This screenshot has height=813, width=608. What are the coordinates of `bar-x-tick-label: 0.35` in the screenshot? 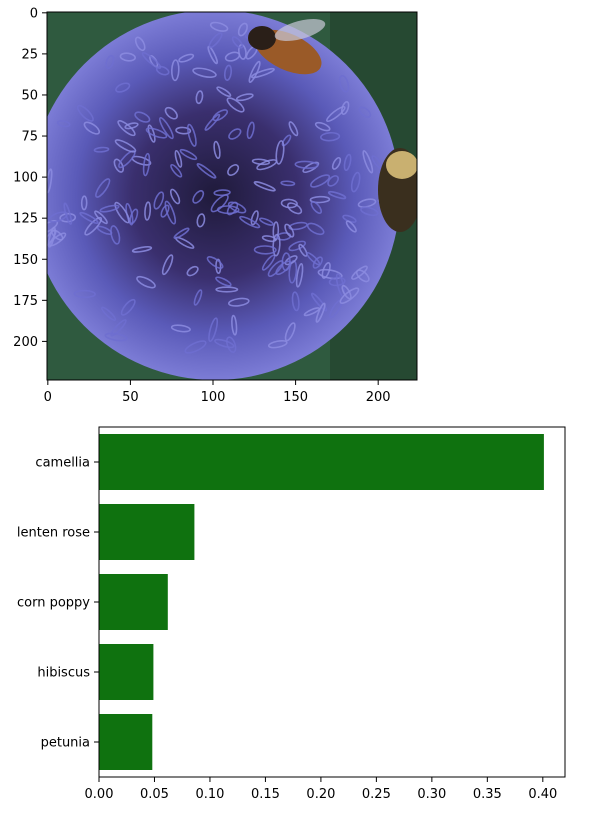 It's located at (487, 794).